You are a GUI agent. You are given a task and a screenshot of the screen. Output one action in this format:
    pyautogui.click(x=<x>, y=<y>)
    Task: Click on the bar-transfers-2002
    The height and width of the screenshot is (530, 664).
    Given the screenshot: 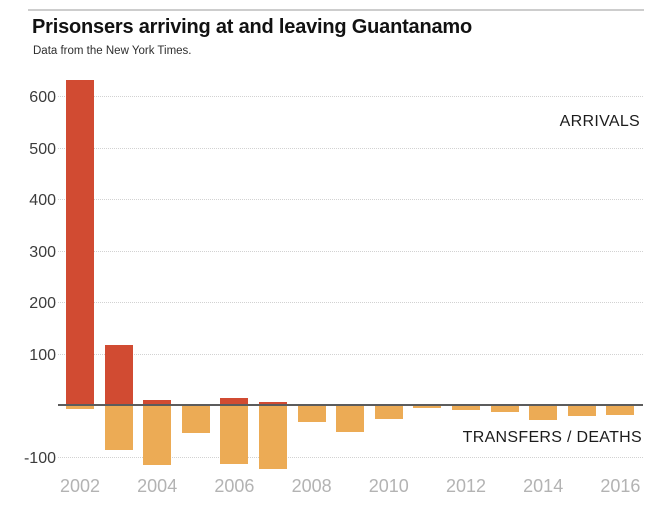 What is the action you would take?
    pyautogui.click(x=80, y=407)
    